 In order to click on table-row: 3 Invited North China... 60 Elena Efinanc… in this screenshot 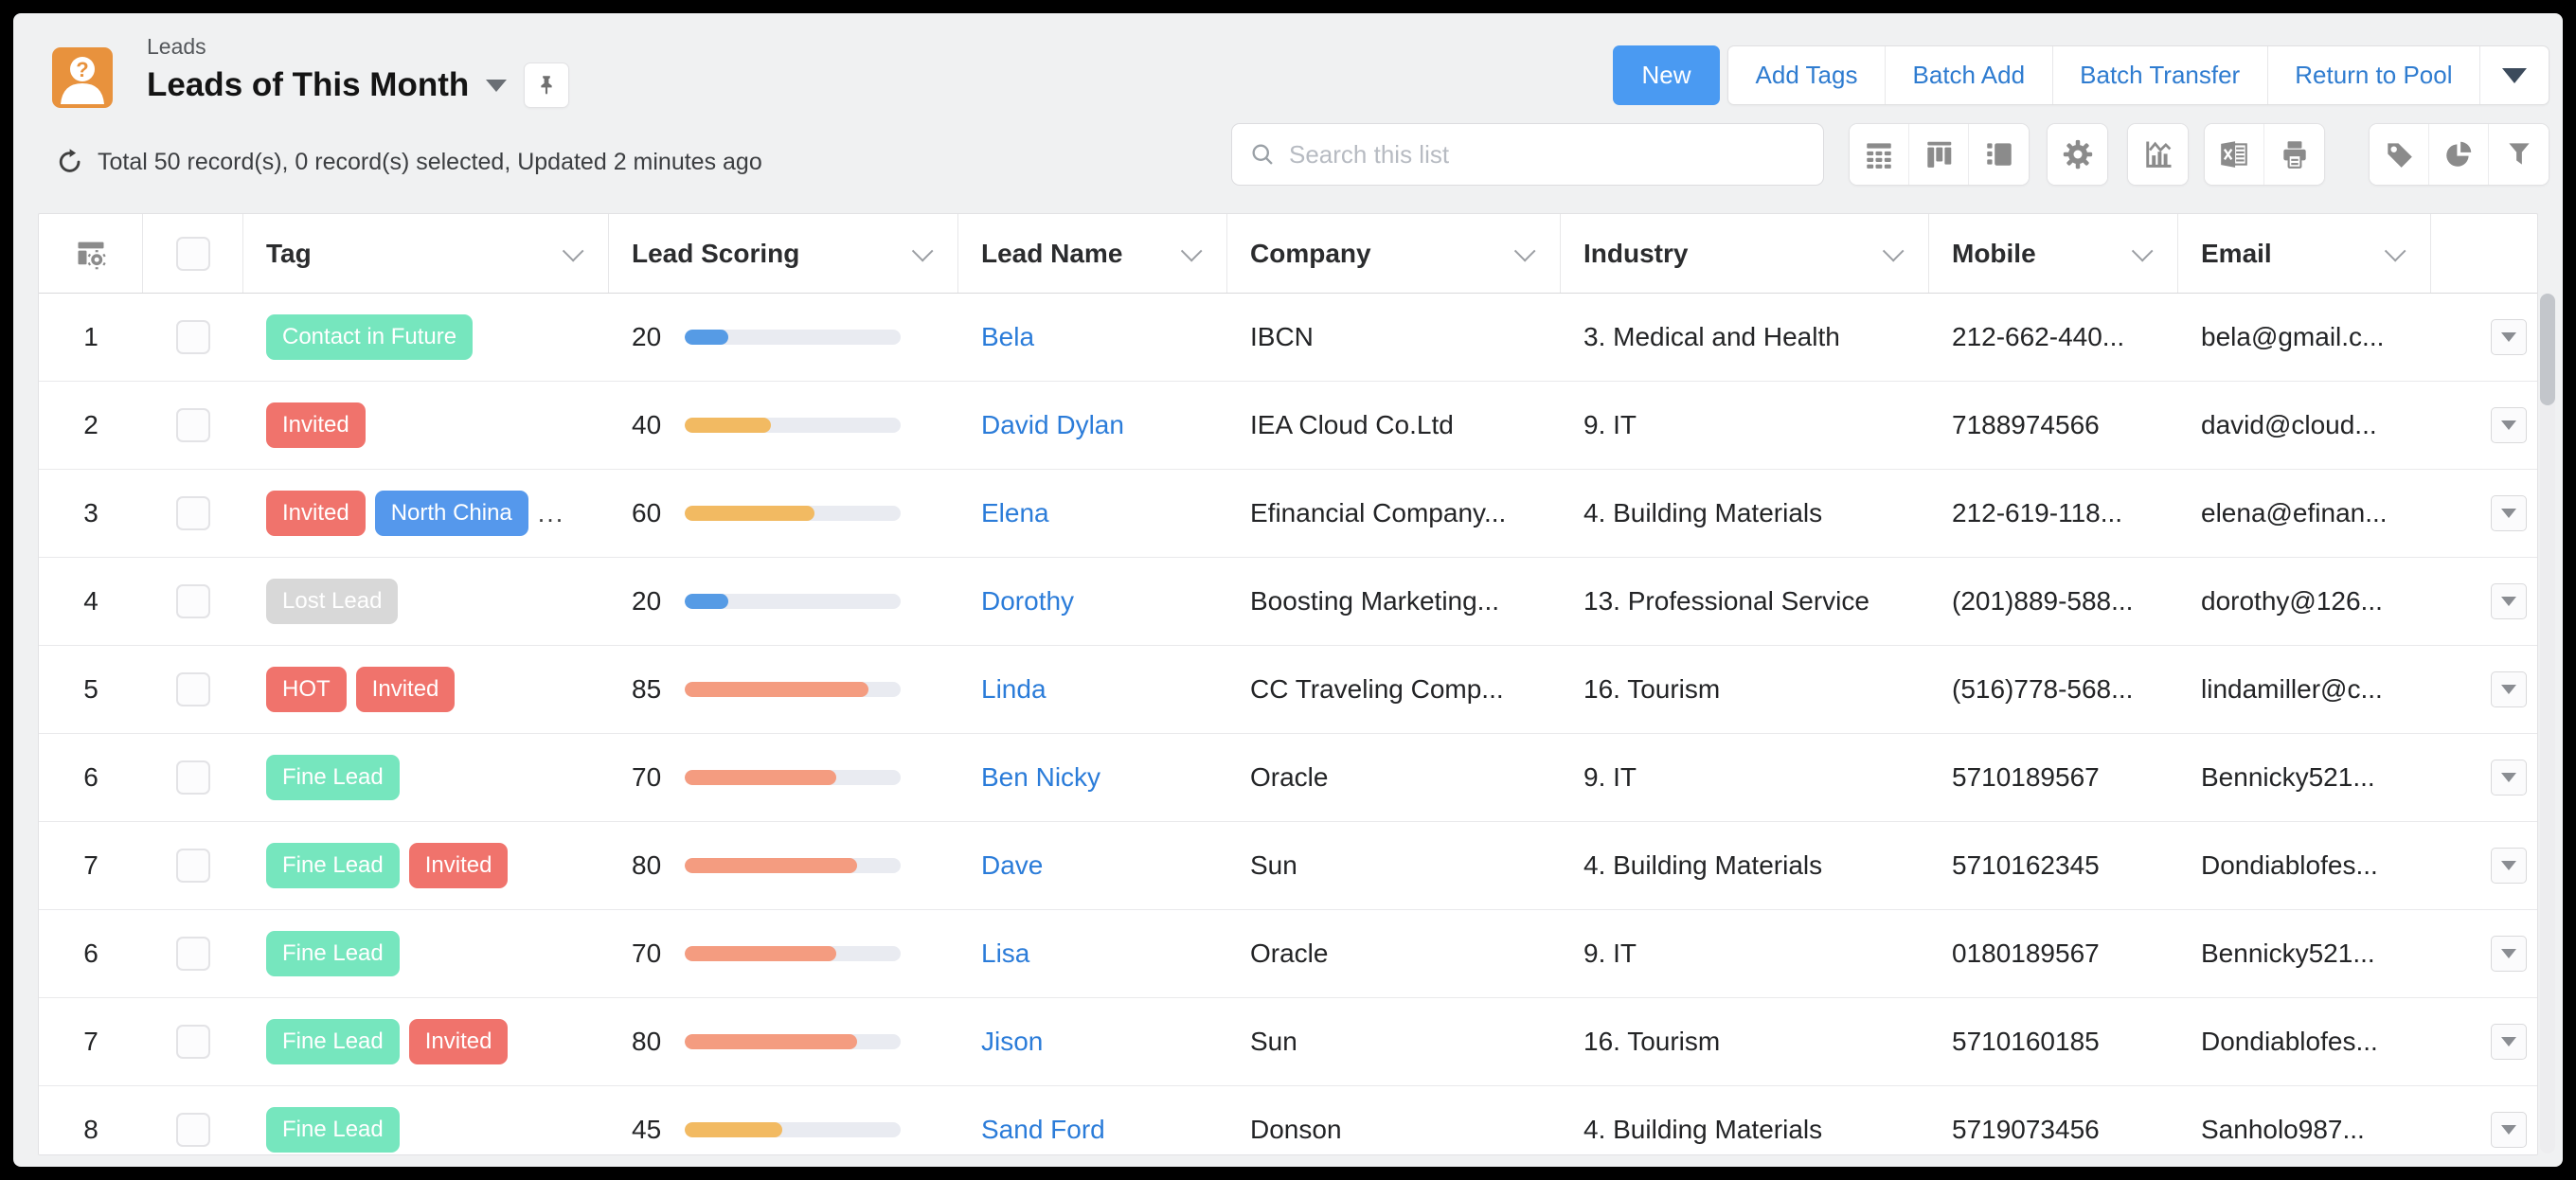, I will do `click(1288, 514)`.